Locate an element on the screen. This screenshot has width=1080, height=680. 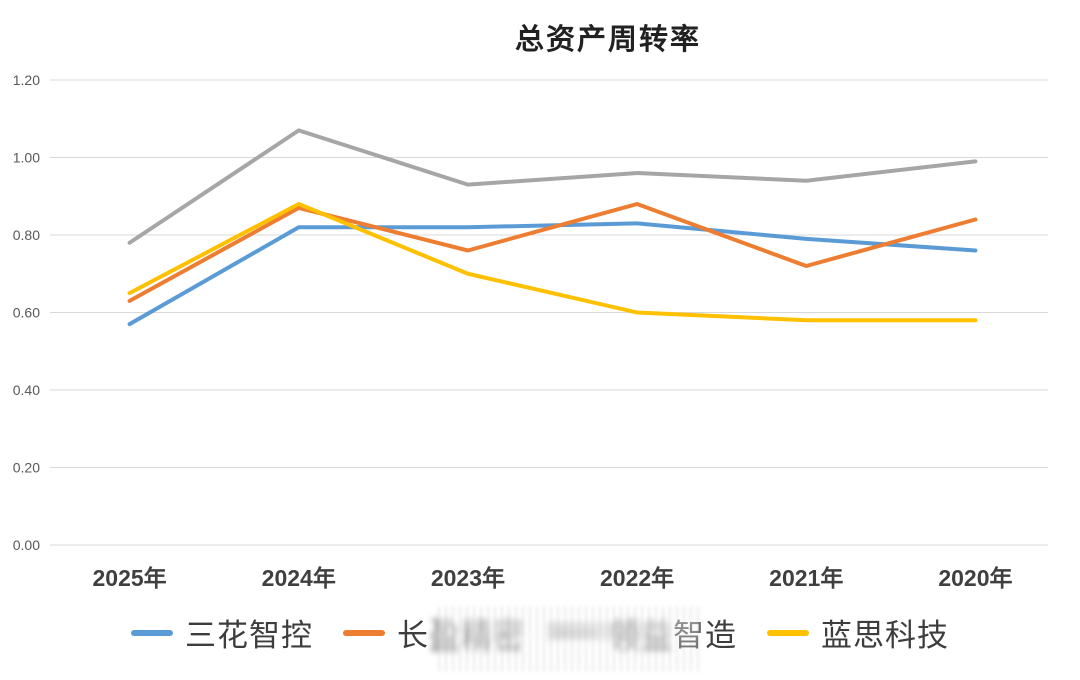
chart-legend: 三花智控 长盈精密 领益智造 蓝思科技 is located at coordinates (540, 633).